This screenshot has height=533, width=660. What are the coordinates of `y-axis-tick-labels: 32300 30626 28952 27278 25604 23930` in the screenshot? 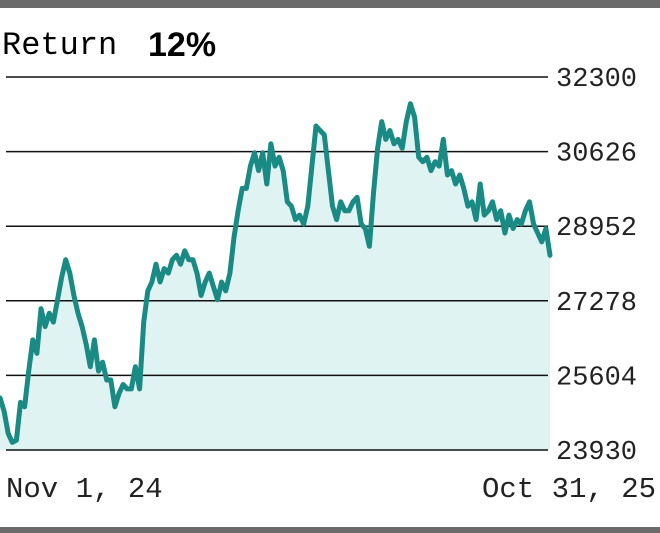 It's located at (596, 266).